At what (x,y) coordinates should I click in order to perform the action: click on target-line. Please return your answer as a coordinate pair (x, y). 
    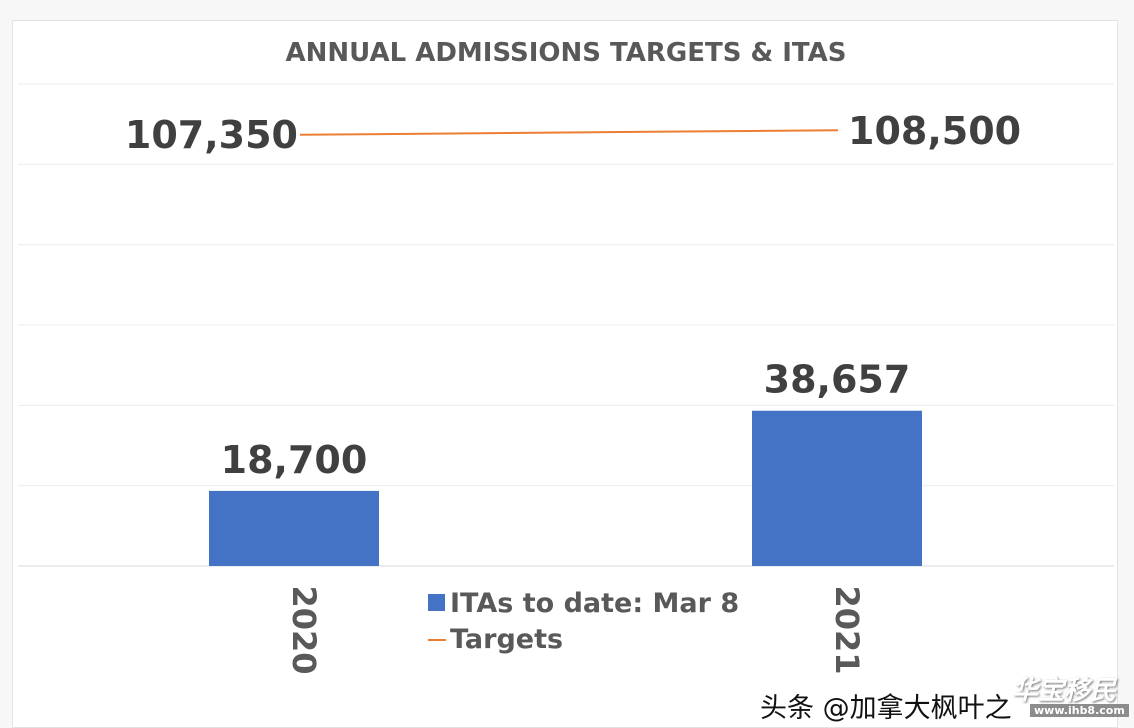
    Looking at the image, I should click on (569, 132).